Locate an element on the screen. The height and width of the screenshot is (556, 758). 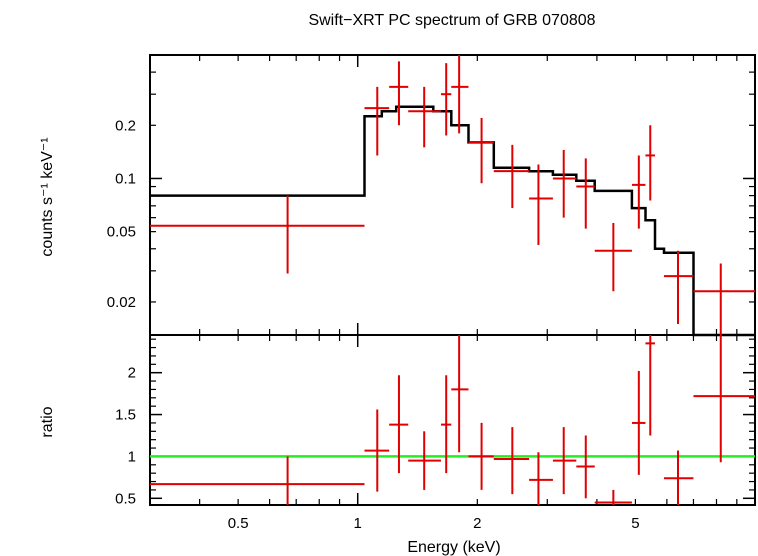
x-tick-label: 1 is located at coordinates (358, 523).